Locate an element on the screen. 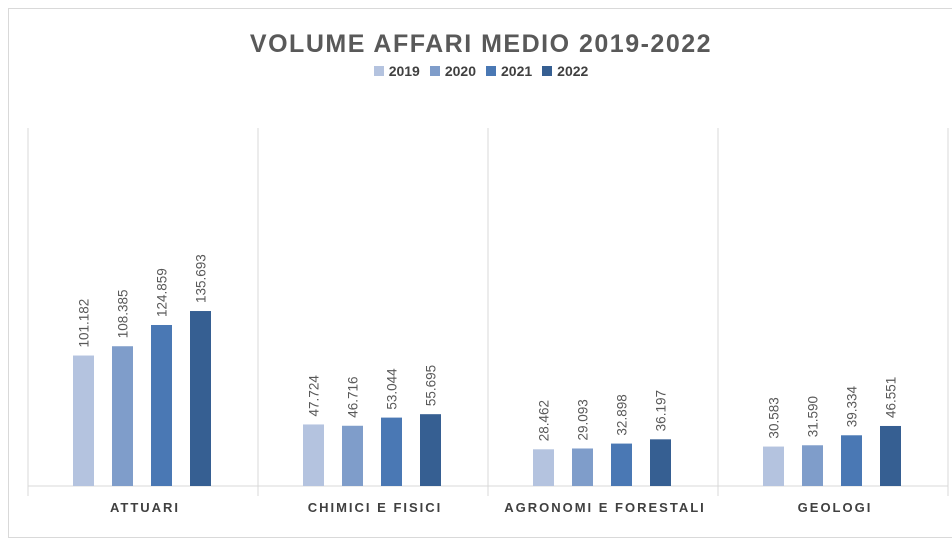  data-label: 30.583 is located at coordinates (774, 417).